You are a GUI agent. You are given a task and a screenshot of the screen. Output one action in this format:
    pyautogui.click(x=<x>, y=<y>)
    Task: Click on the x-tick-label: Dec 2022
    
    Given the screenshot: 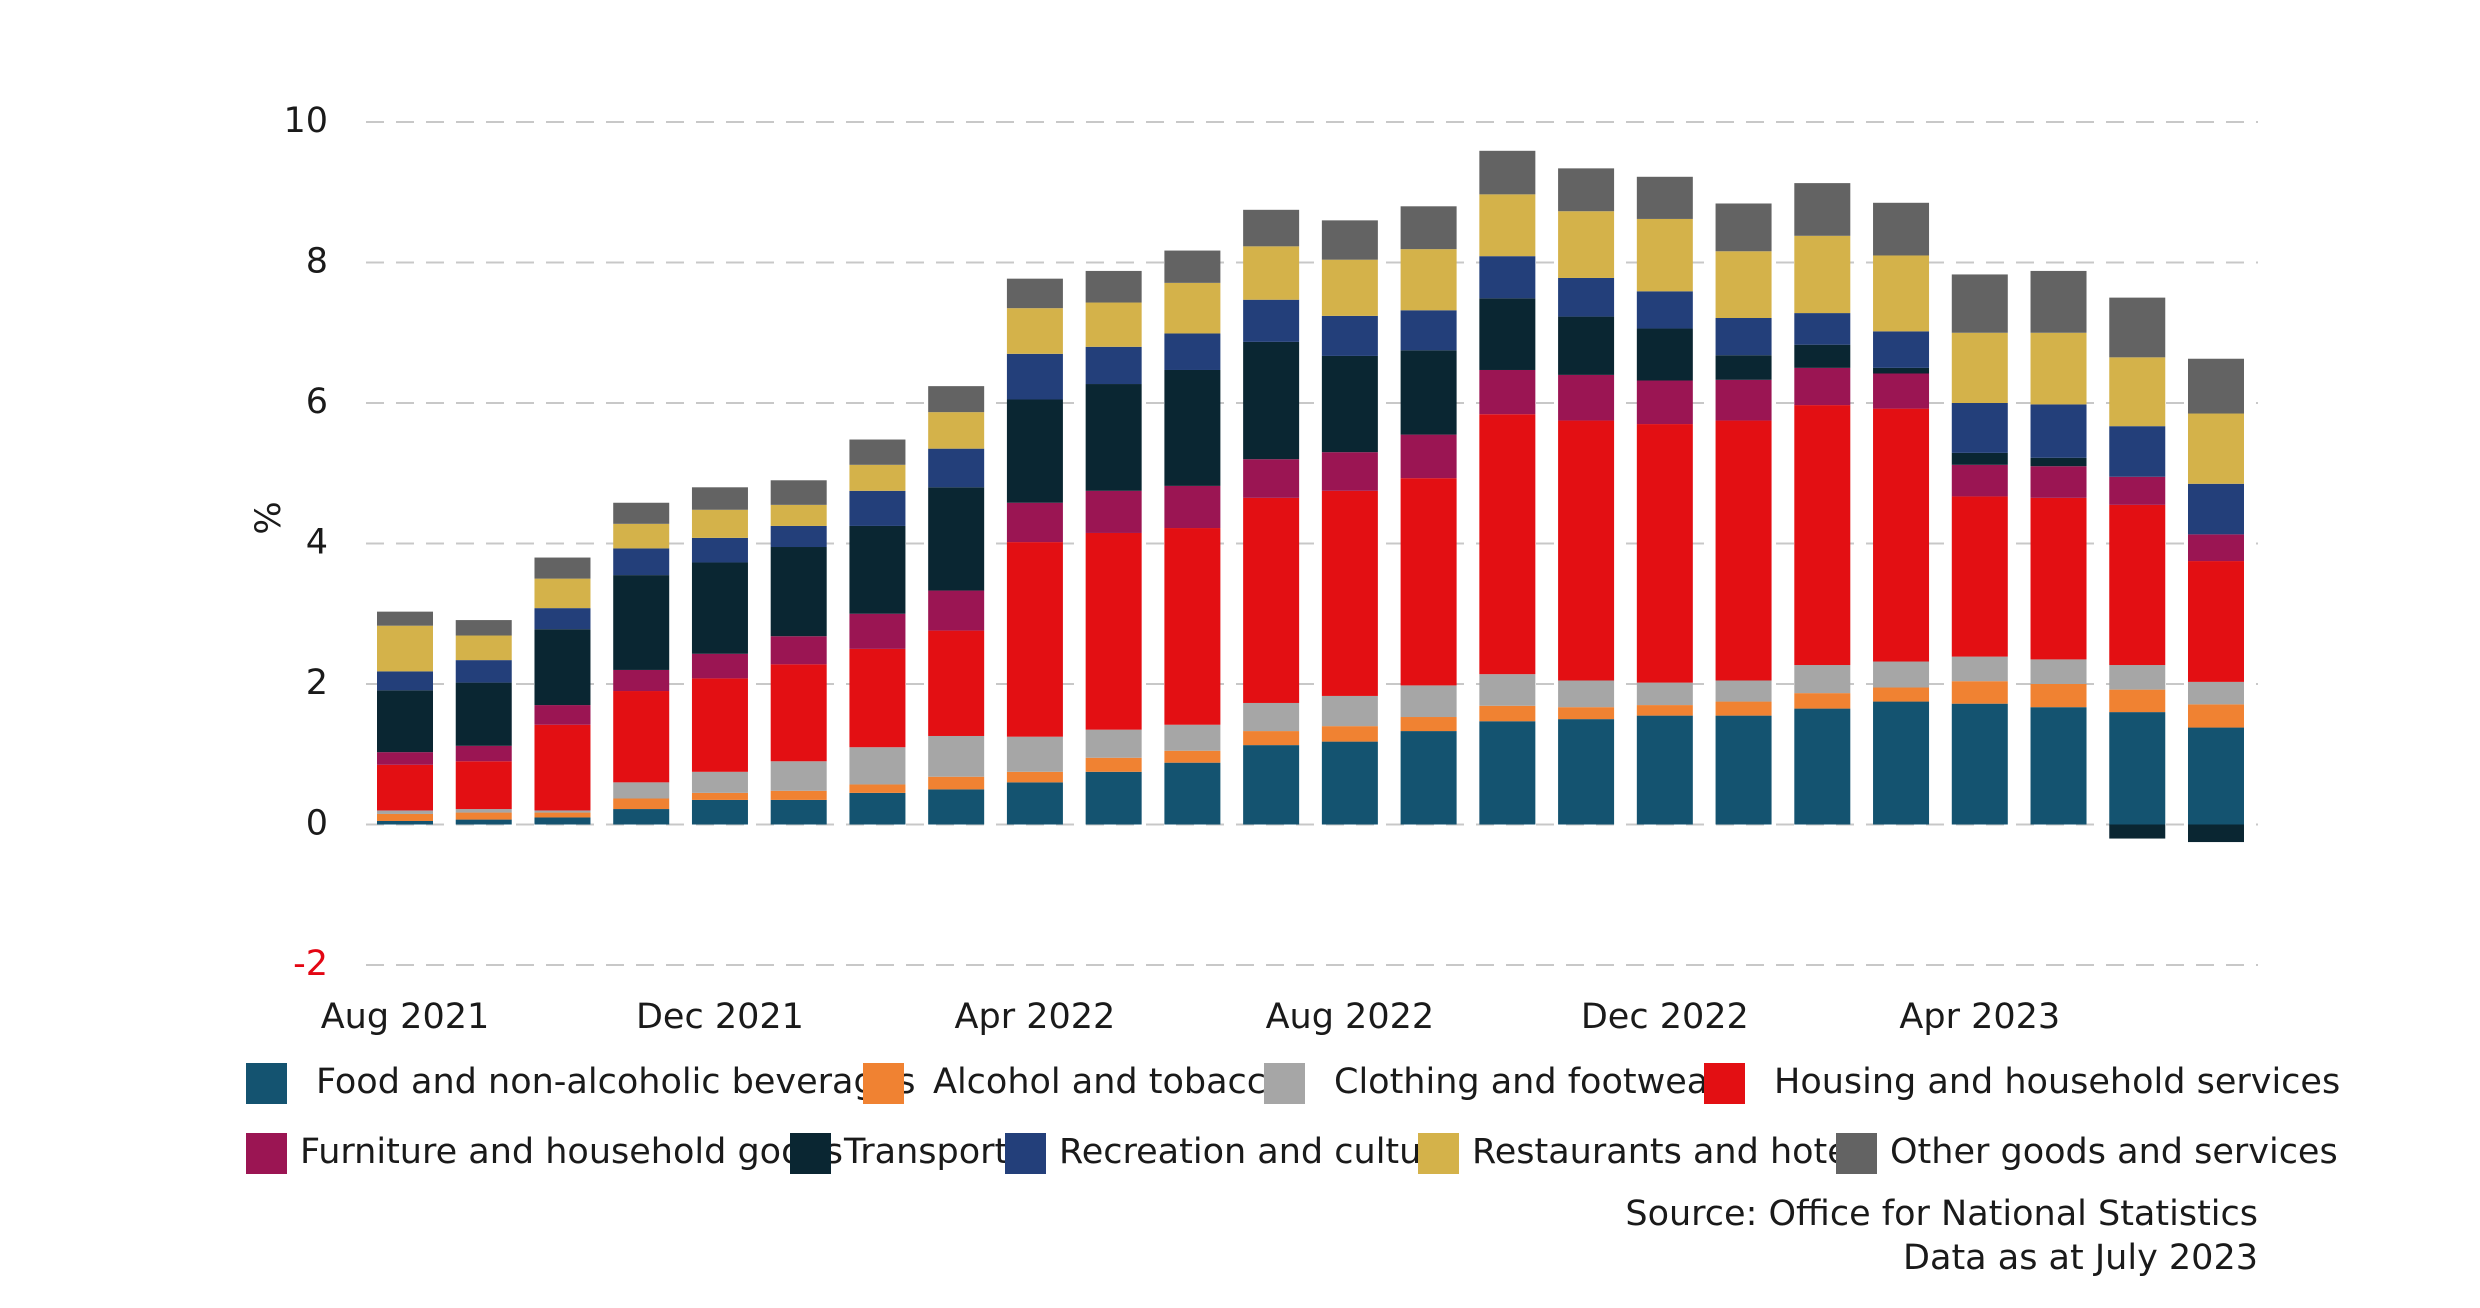 What is the action you would take?
    pyautogui.click(x=1665, y=1017)
    